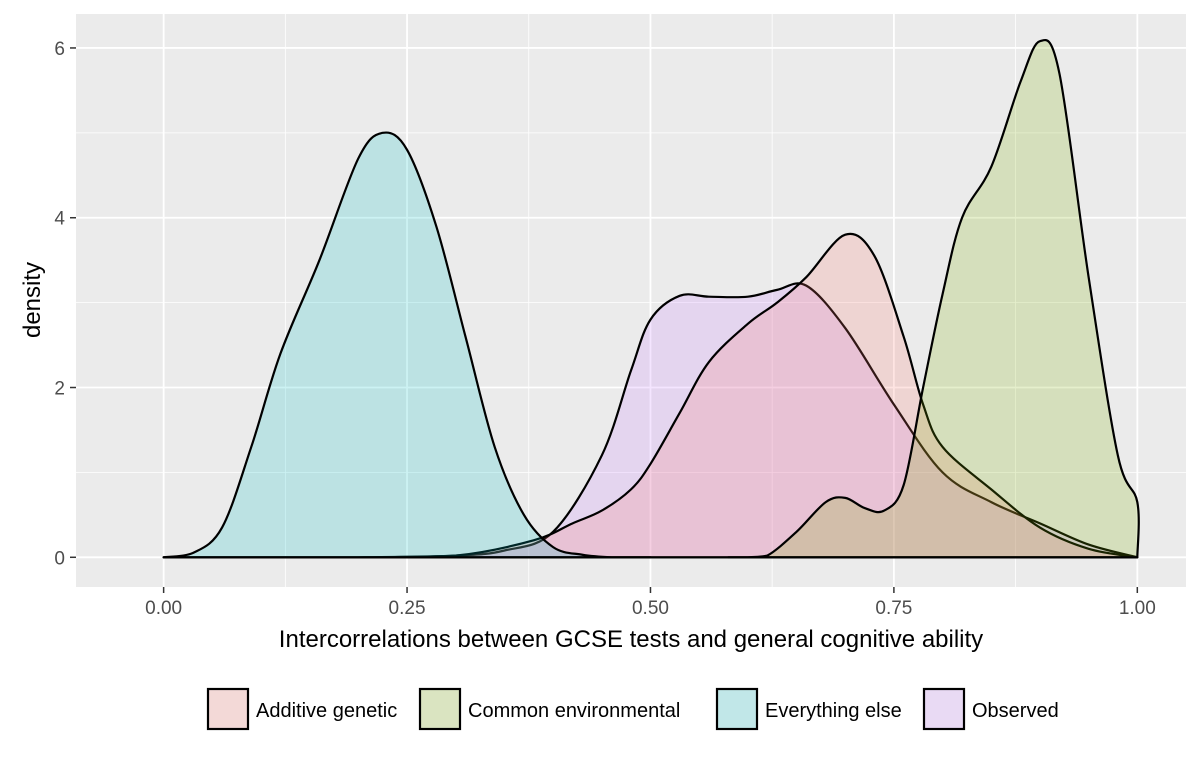  I want to click on y-tick-label: 0, so click(59, 558).